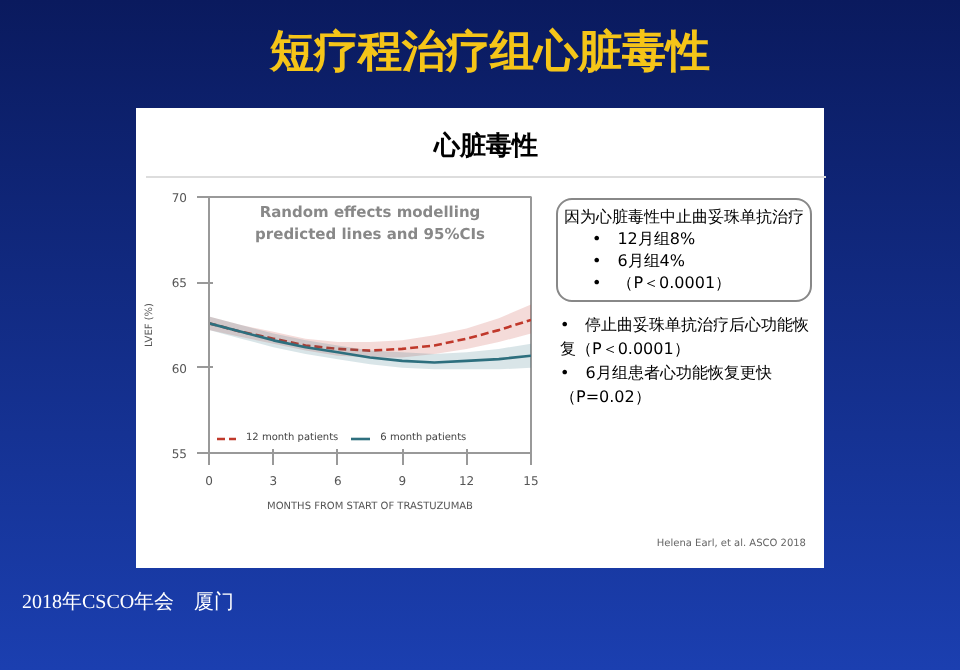  I want to click on text: 2018年CSCO年会 厦门, so click(128, 603).